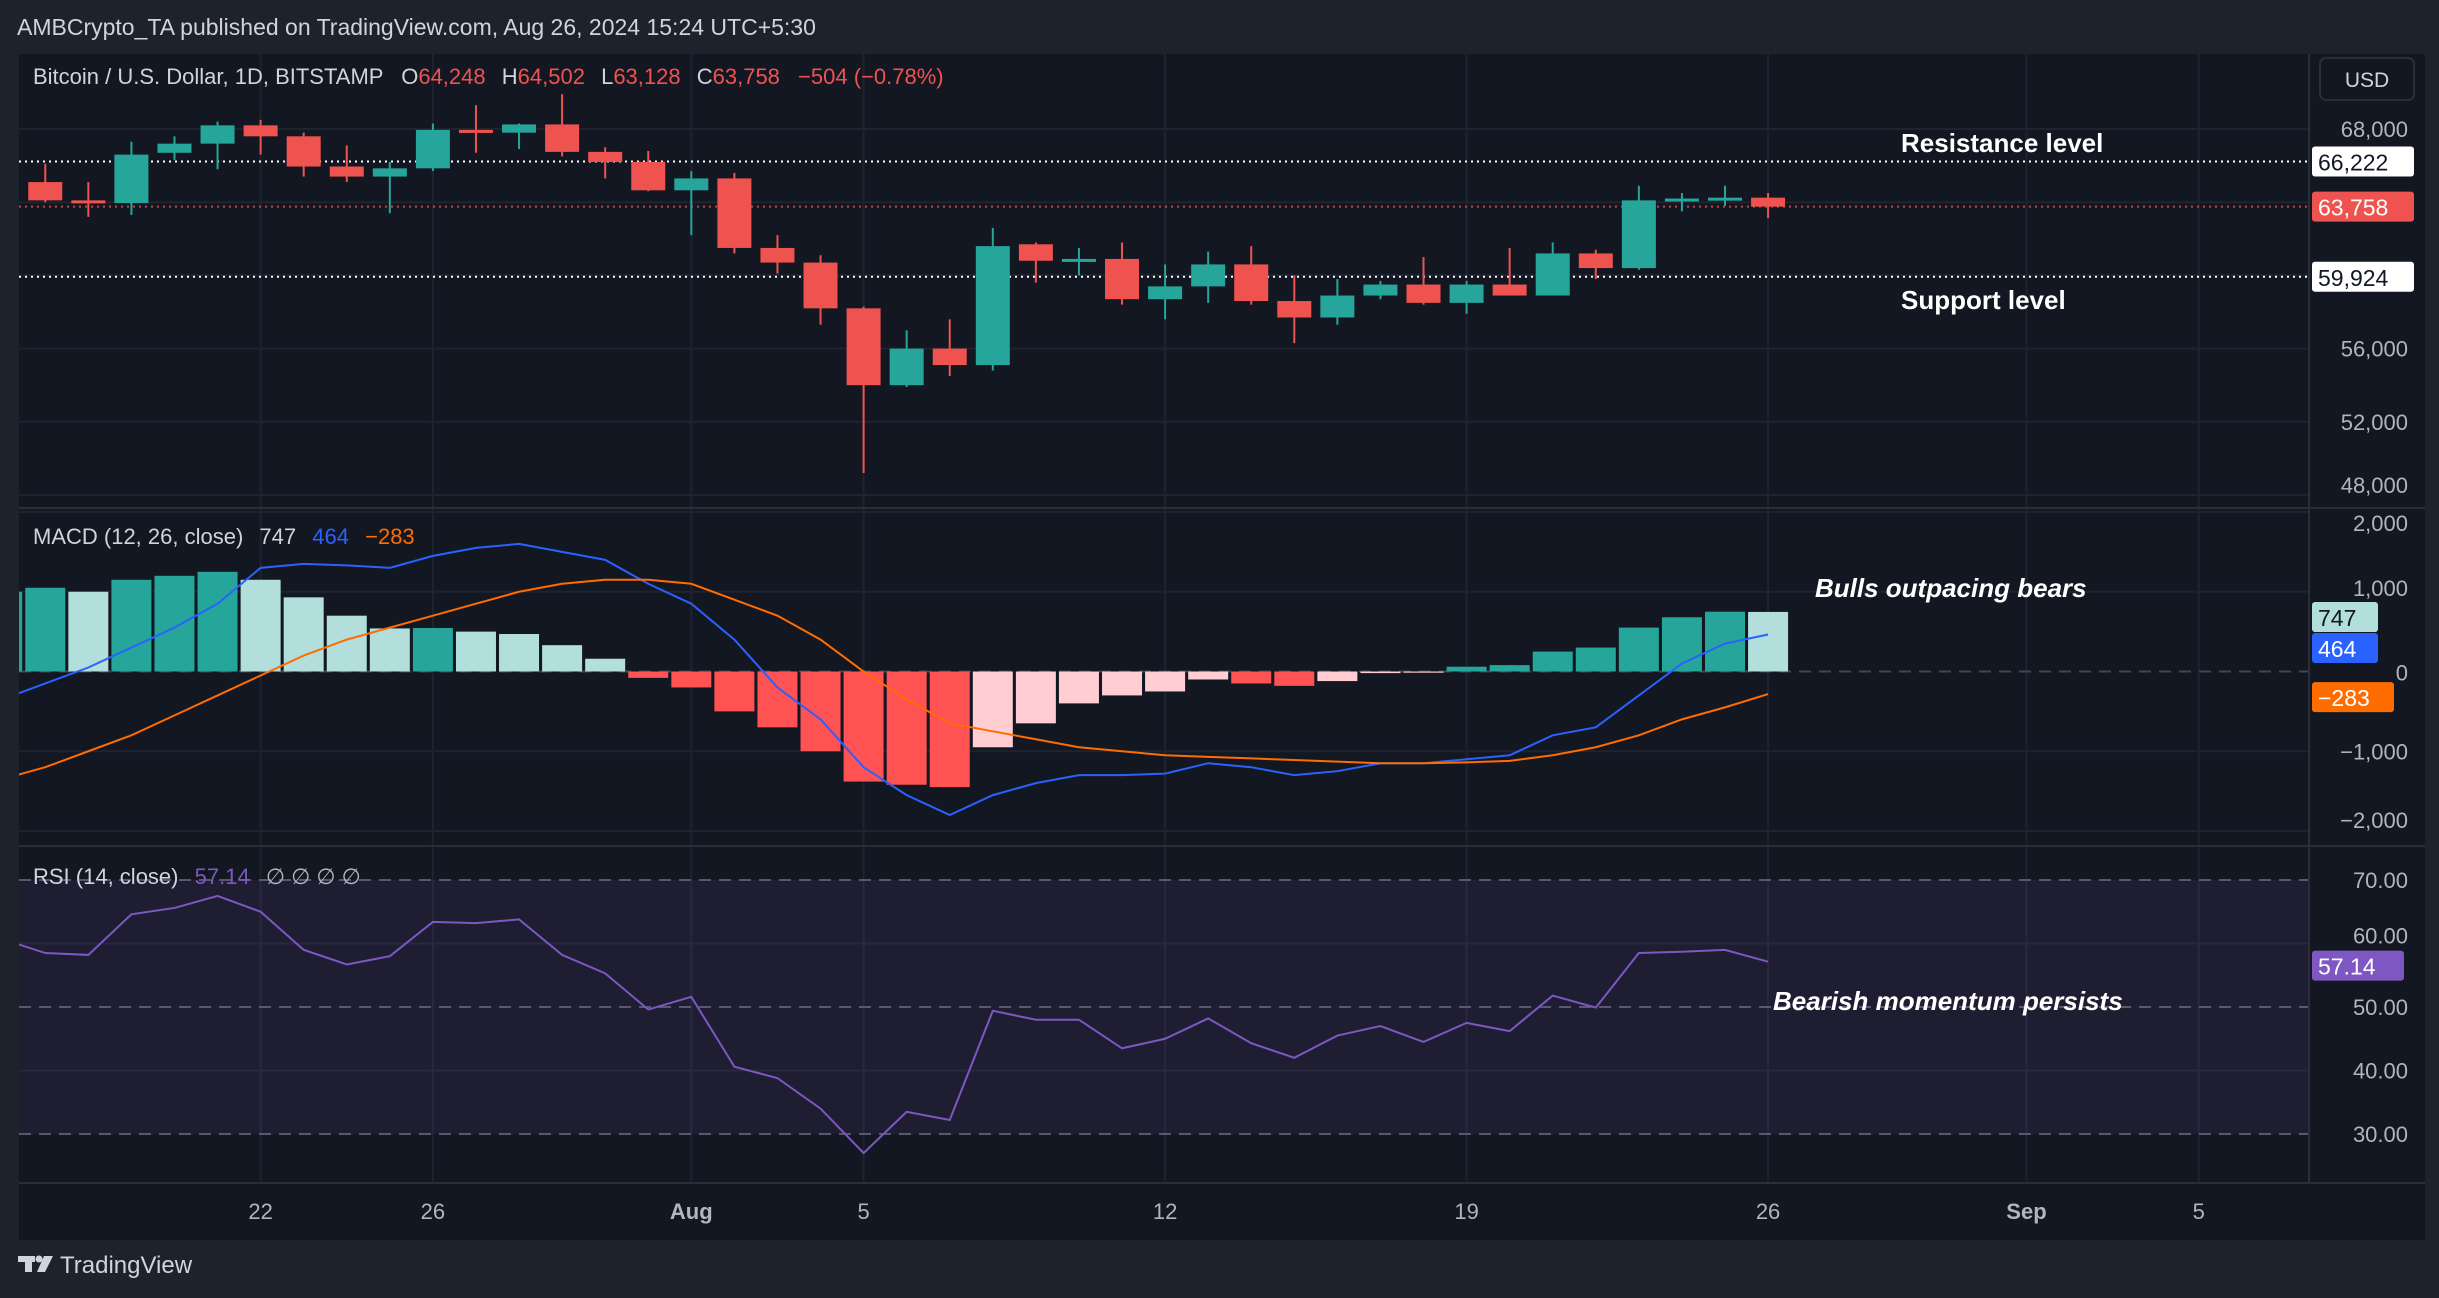 The image size is (2439, 1298). What do you see at coordinates (260, 1211) in the screenshot?
I see `x-tick-label: 22` at bounding box center [260, 1211].